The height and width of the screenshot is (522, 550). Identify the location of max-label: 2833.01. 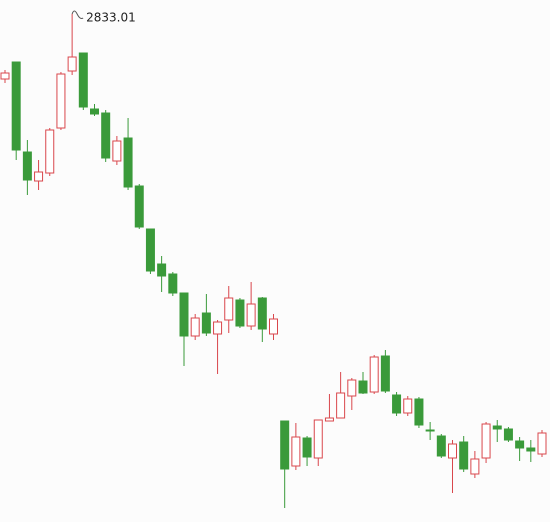
(111, 18).